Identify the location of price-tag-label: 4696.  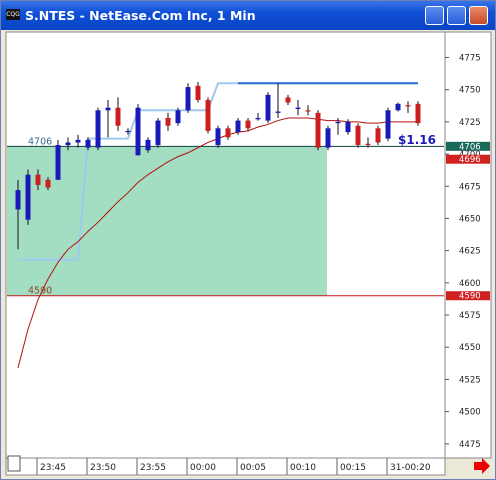
(470, 160).